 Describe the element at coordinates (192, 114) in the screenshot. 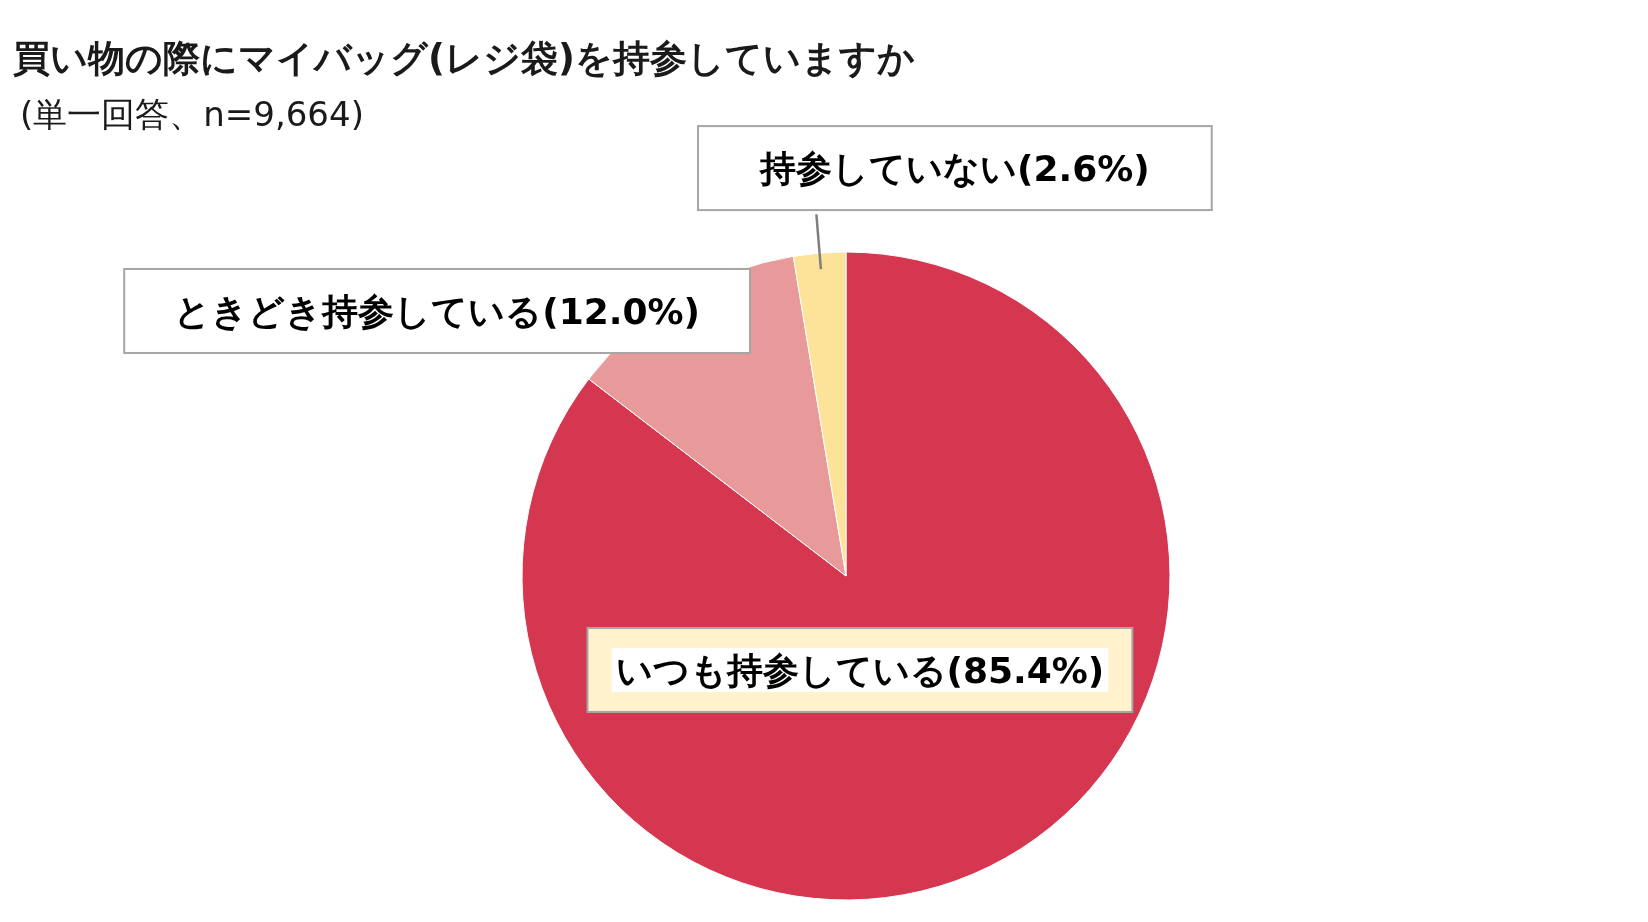

I see `subtitle: (単一回答、n=9,664)` at that location.